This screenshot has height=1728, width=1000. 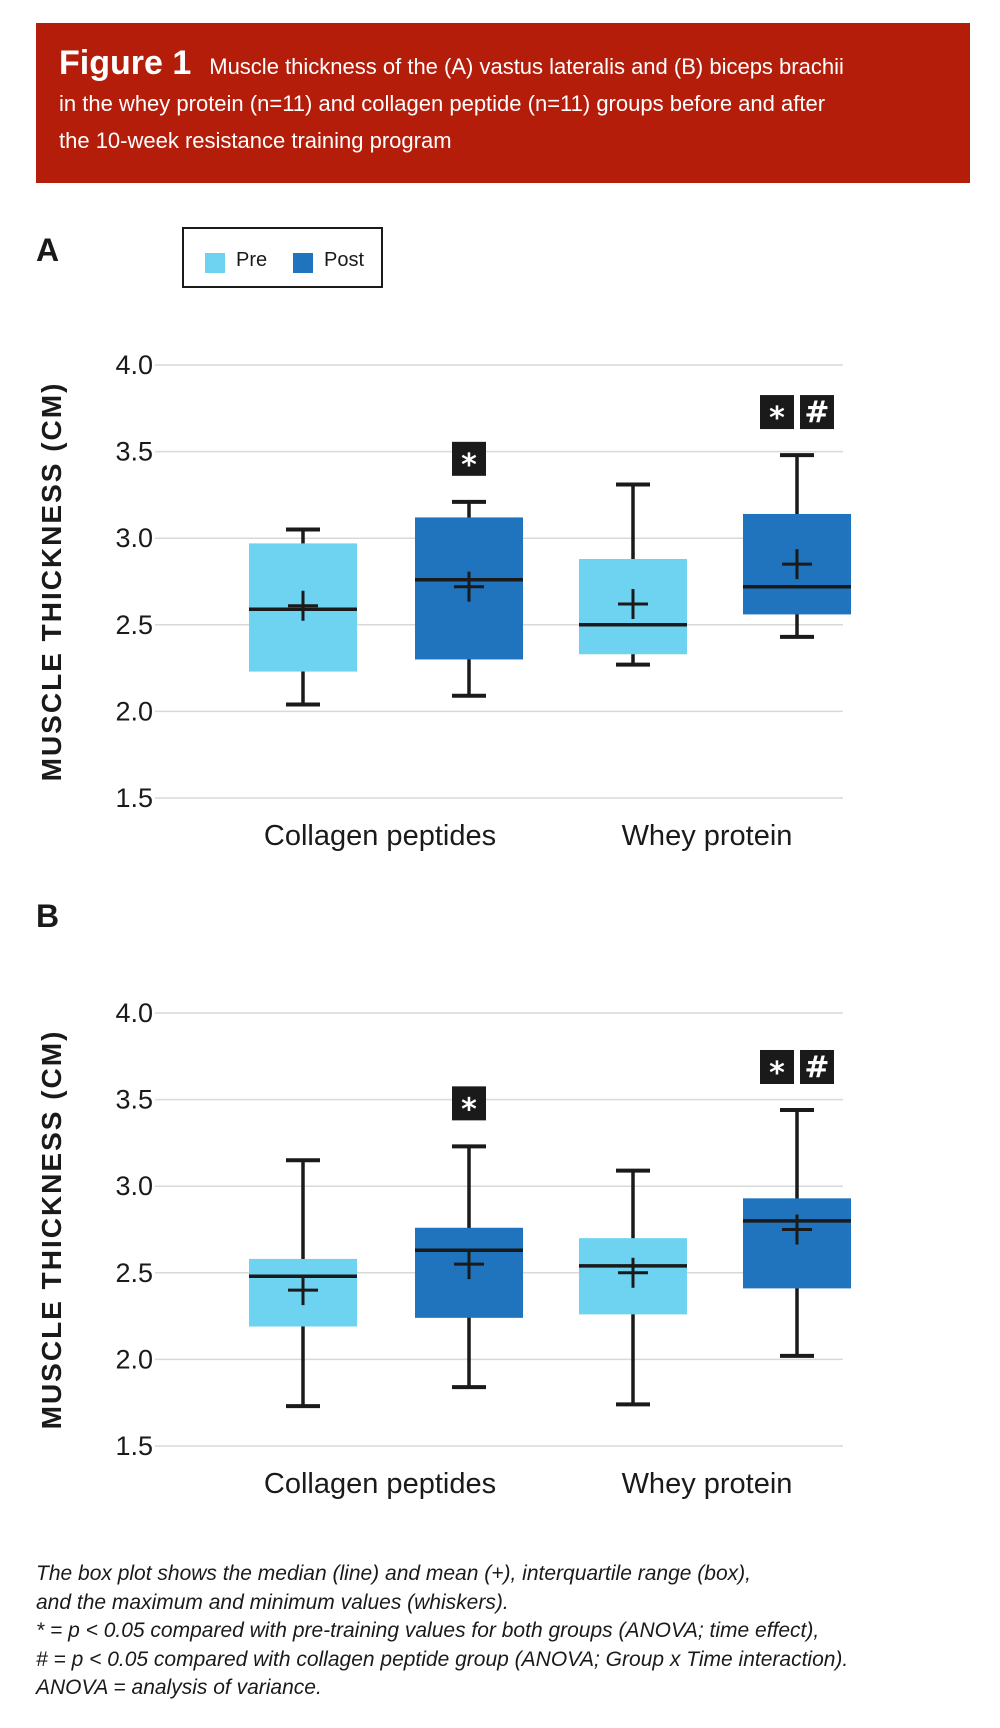 I want to click on legend-swatch-pre, so click(x=215, y=263).